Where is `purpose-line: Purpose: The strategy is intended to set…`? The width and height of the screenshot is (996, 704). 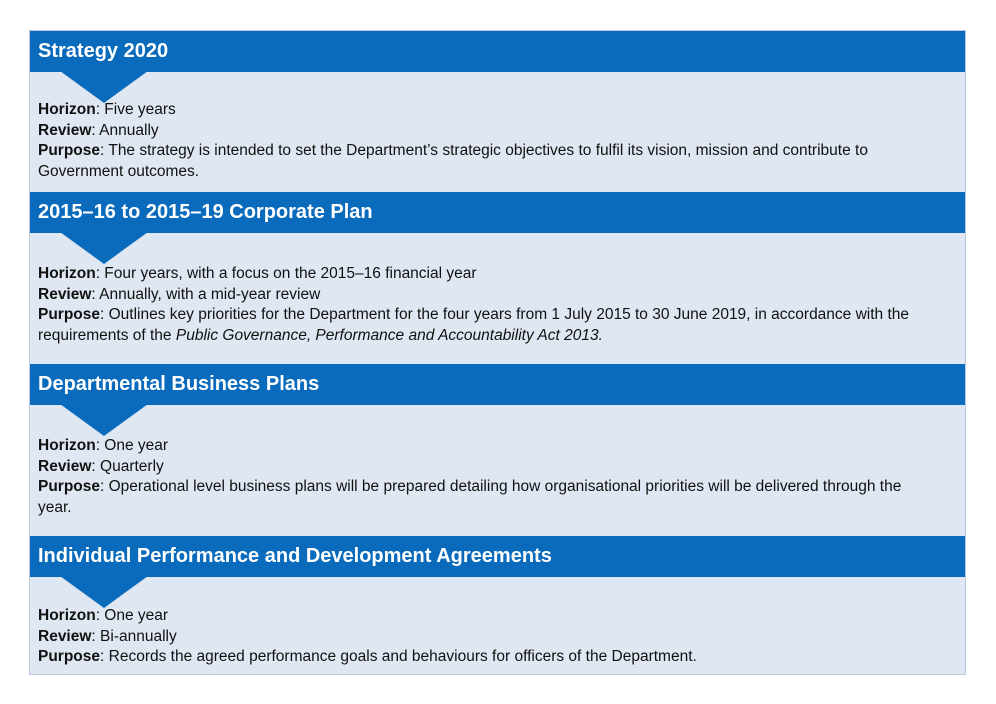
purpose-line: Purpose: The strategy is intended to set… is located at coordinates (488, 161).